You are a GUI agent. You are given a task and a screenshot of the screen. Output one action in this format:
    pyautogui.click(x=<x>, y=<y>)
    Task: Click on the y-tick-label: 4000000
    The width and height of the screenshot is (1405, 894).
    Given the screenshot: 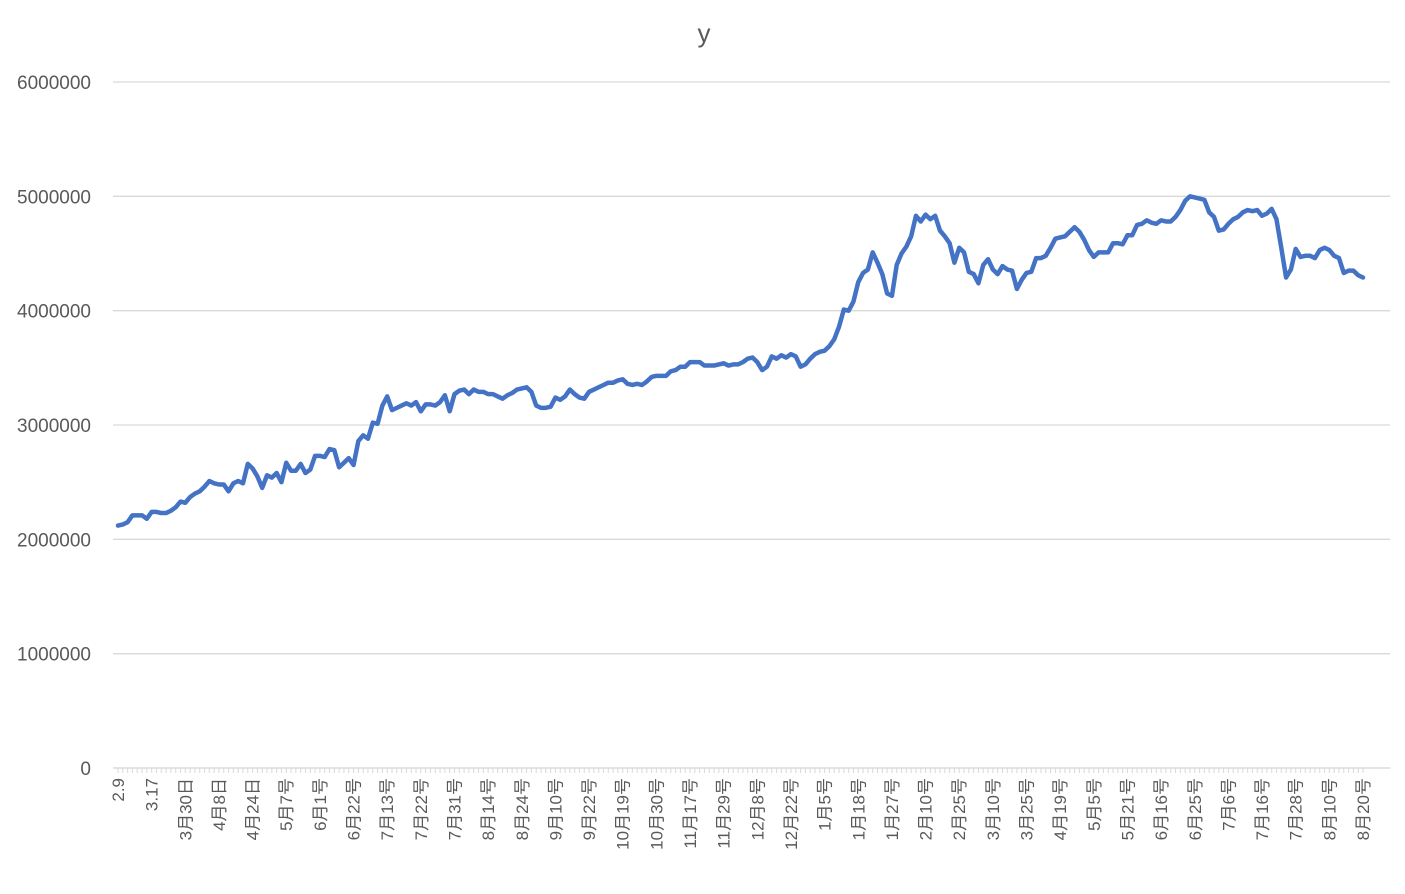 What is the action you would take?
    pyautogui.click(x=54, y=312)
    